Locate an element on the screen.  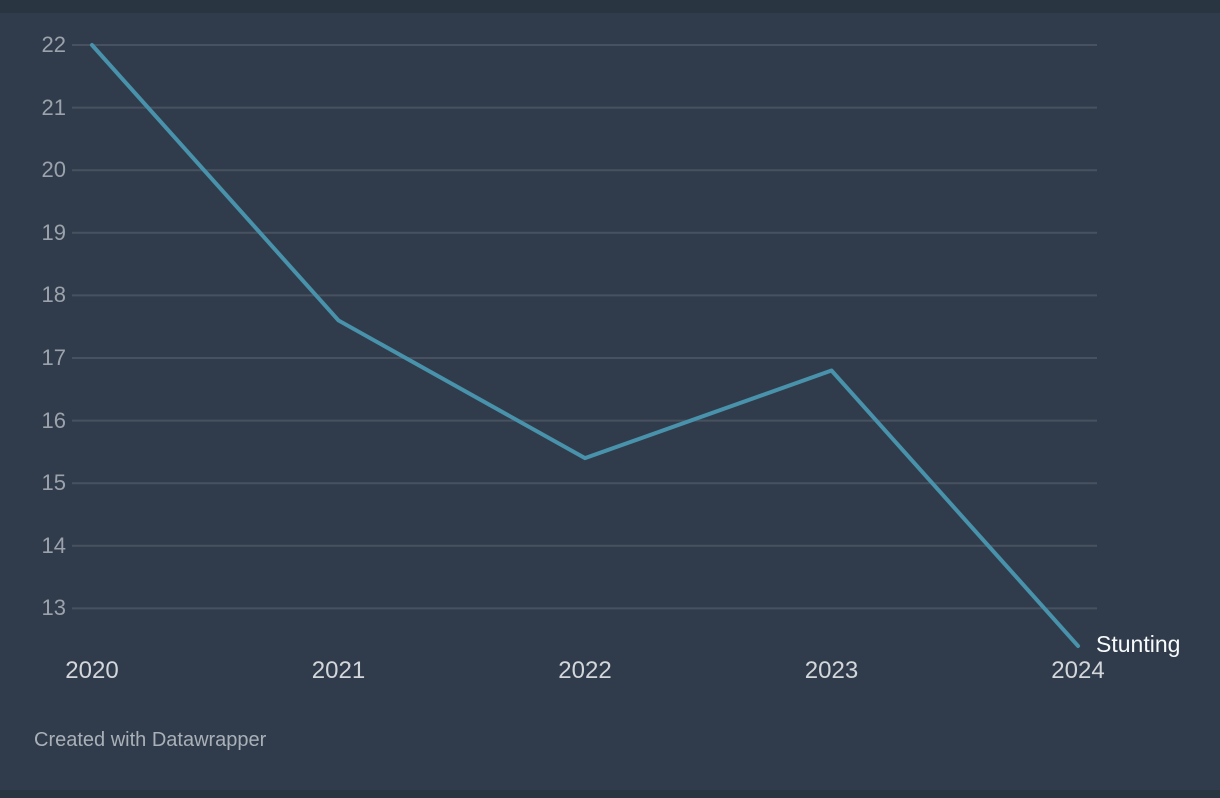
y-tick-label: 17 is located at coordinates (53, 357).